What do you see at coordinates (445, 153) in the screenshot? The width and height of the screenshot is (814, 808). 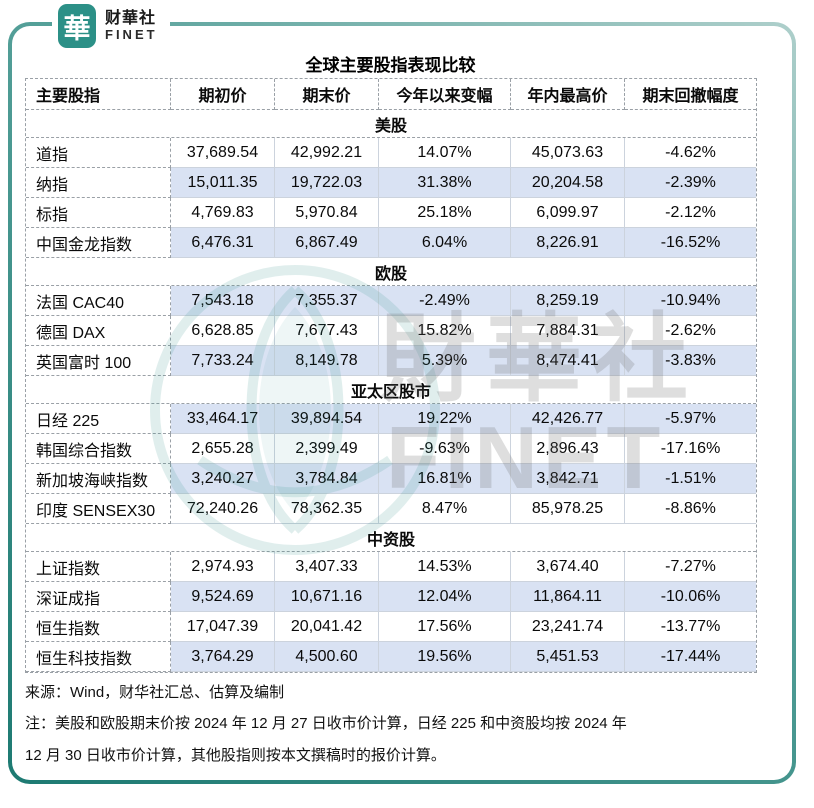 I see `index-value: 14.07%` at bounding box center [445, 153].